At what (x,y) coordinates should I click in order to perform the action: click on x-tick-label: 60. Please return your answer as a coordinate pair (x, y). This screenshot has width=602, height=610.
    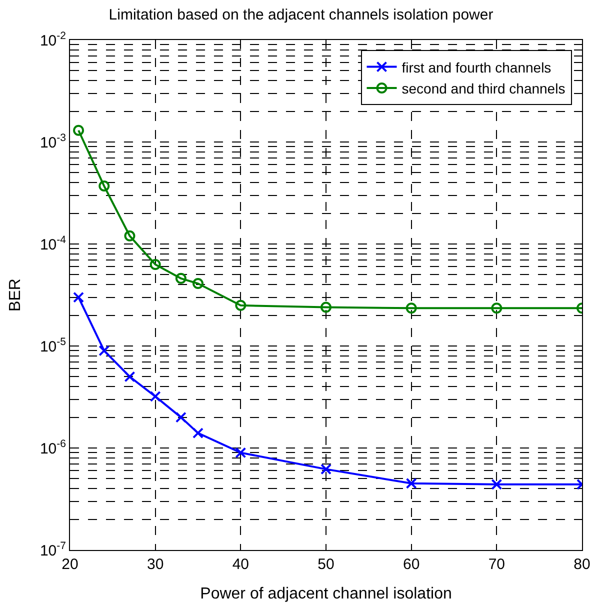
    Looking at the image, I should click on (411, 564).